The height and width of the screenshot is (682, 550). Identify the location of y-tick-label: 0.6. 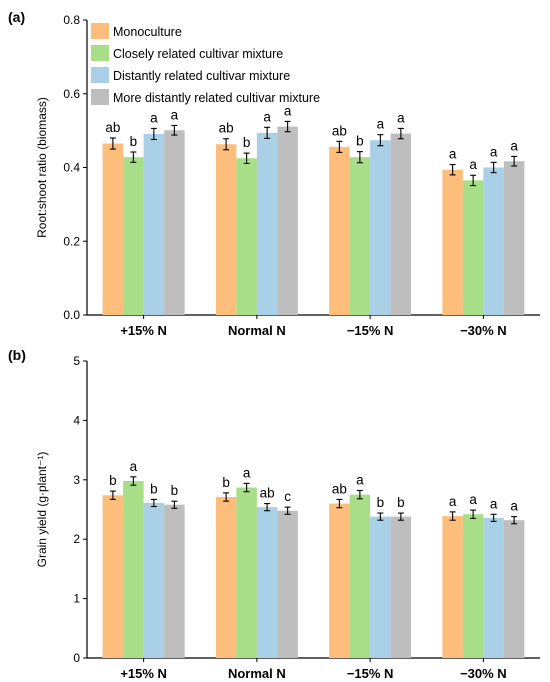
(71, 94).